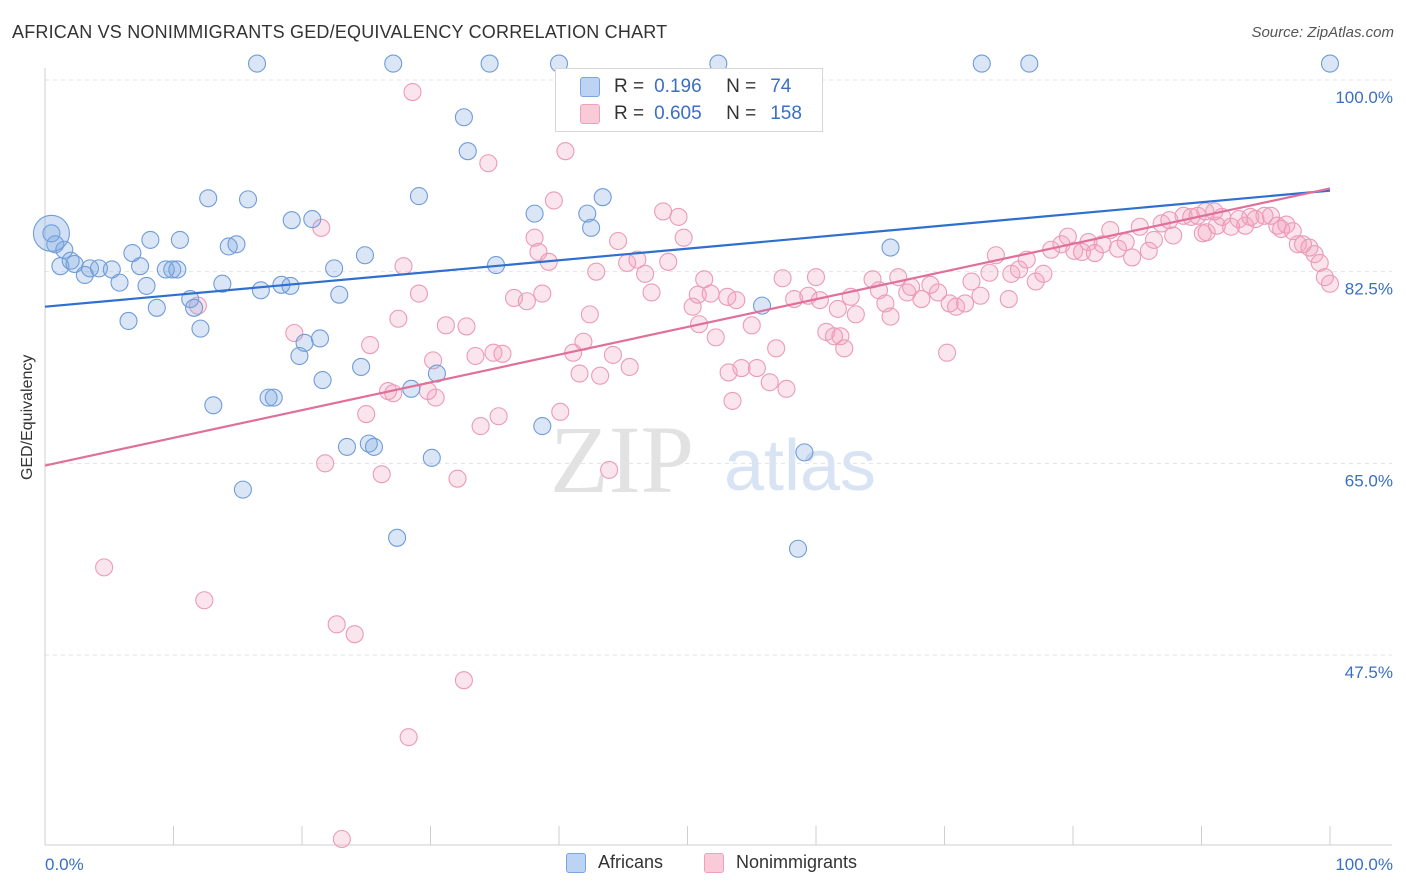 This screenshot has width=1406, height=892. Describe the element at coordinates (64, 864) in the screenshot. I see `x-tick-label: 0.0%` at that location.